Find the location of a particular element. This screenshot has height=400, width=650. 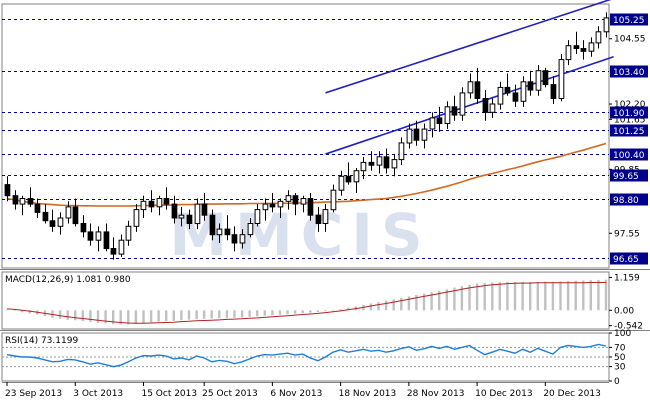

x-tick-label: 3 Oct 2013 is located at coordinates (98, 394).